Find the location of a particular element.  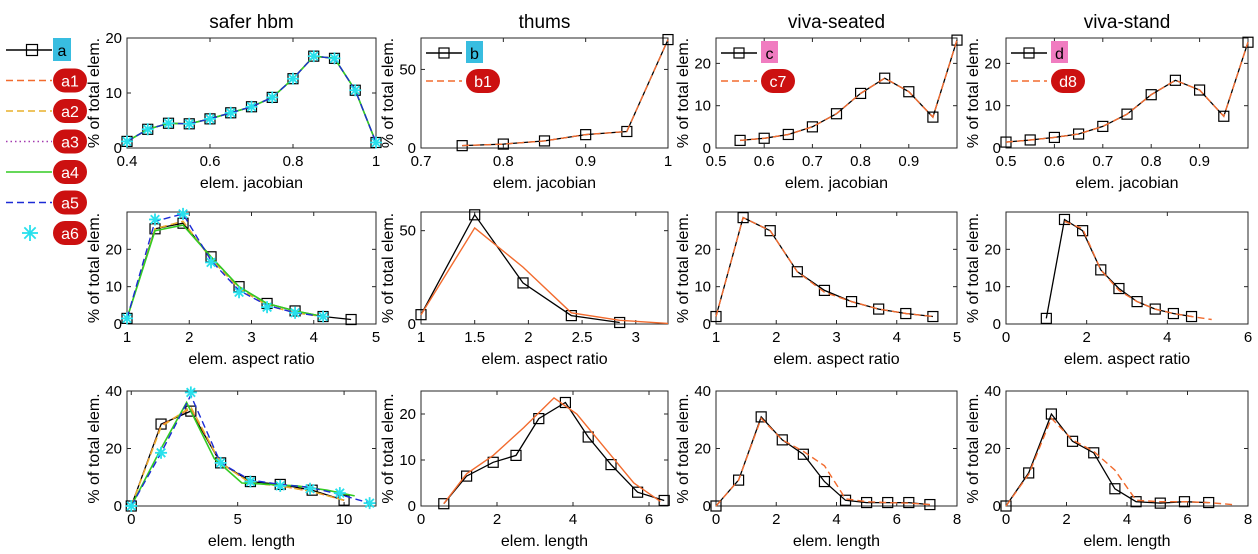

x-tick-label: 3 is located at coordinates (836, 337).